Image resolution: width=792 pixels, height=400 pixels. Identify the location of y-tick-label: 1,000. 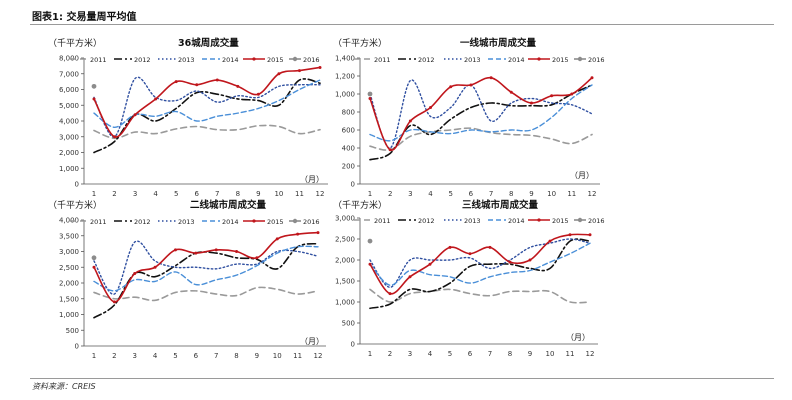
(69, 169).